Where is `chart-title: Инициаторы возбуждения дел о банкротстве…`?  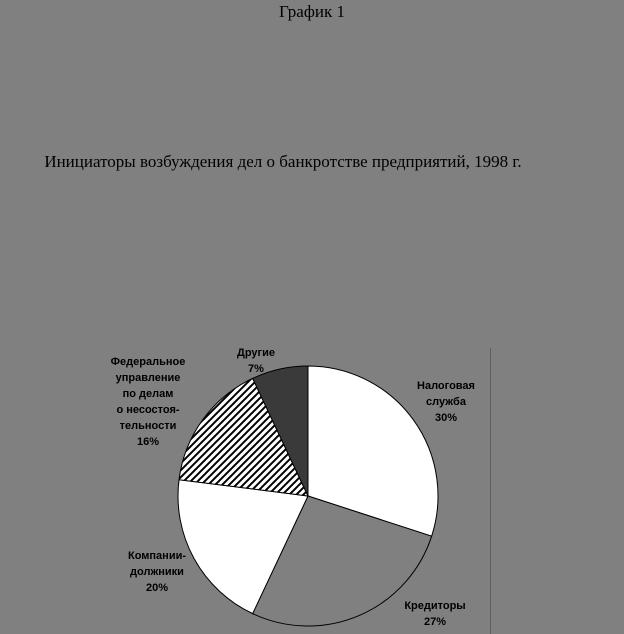
chart-title: Инициаторы возбуждения дел о банкротстве… is located at coordinates (283, 161).